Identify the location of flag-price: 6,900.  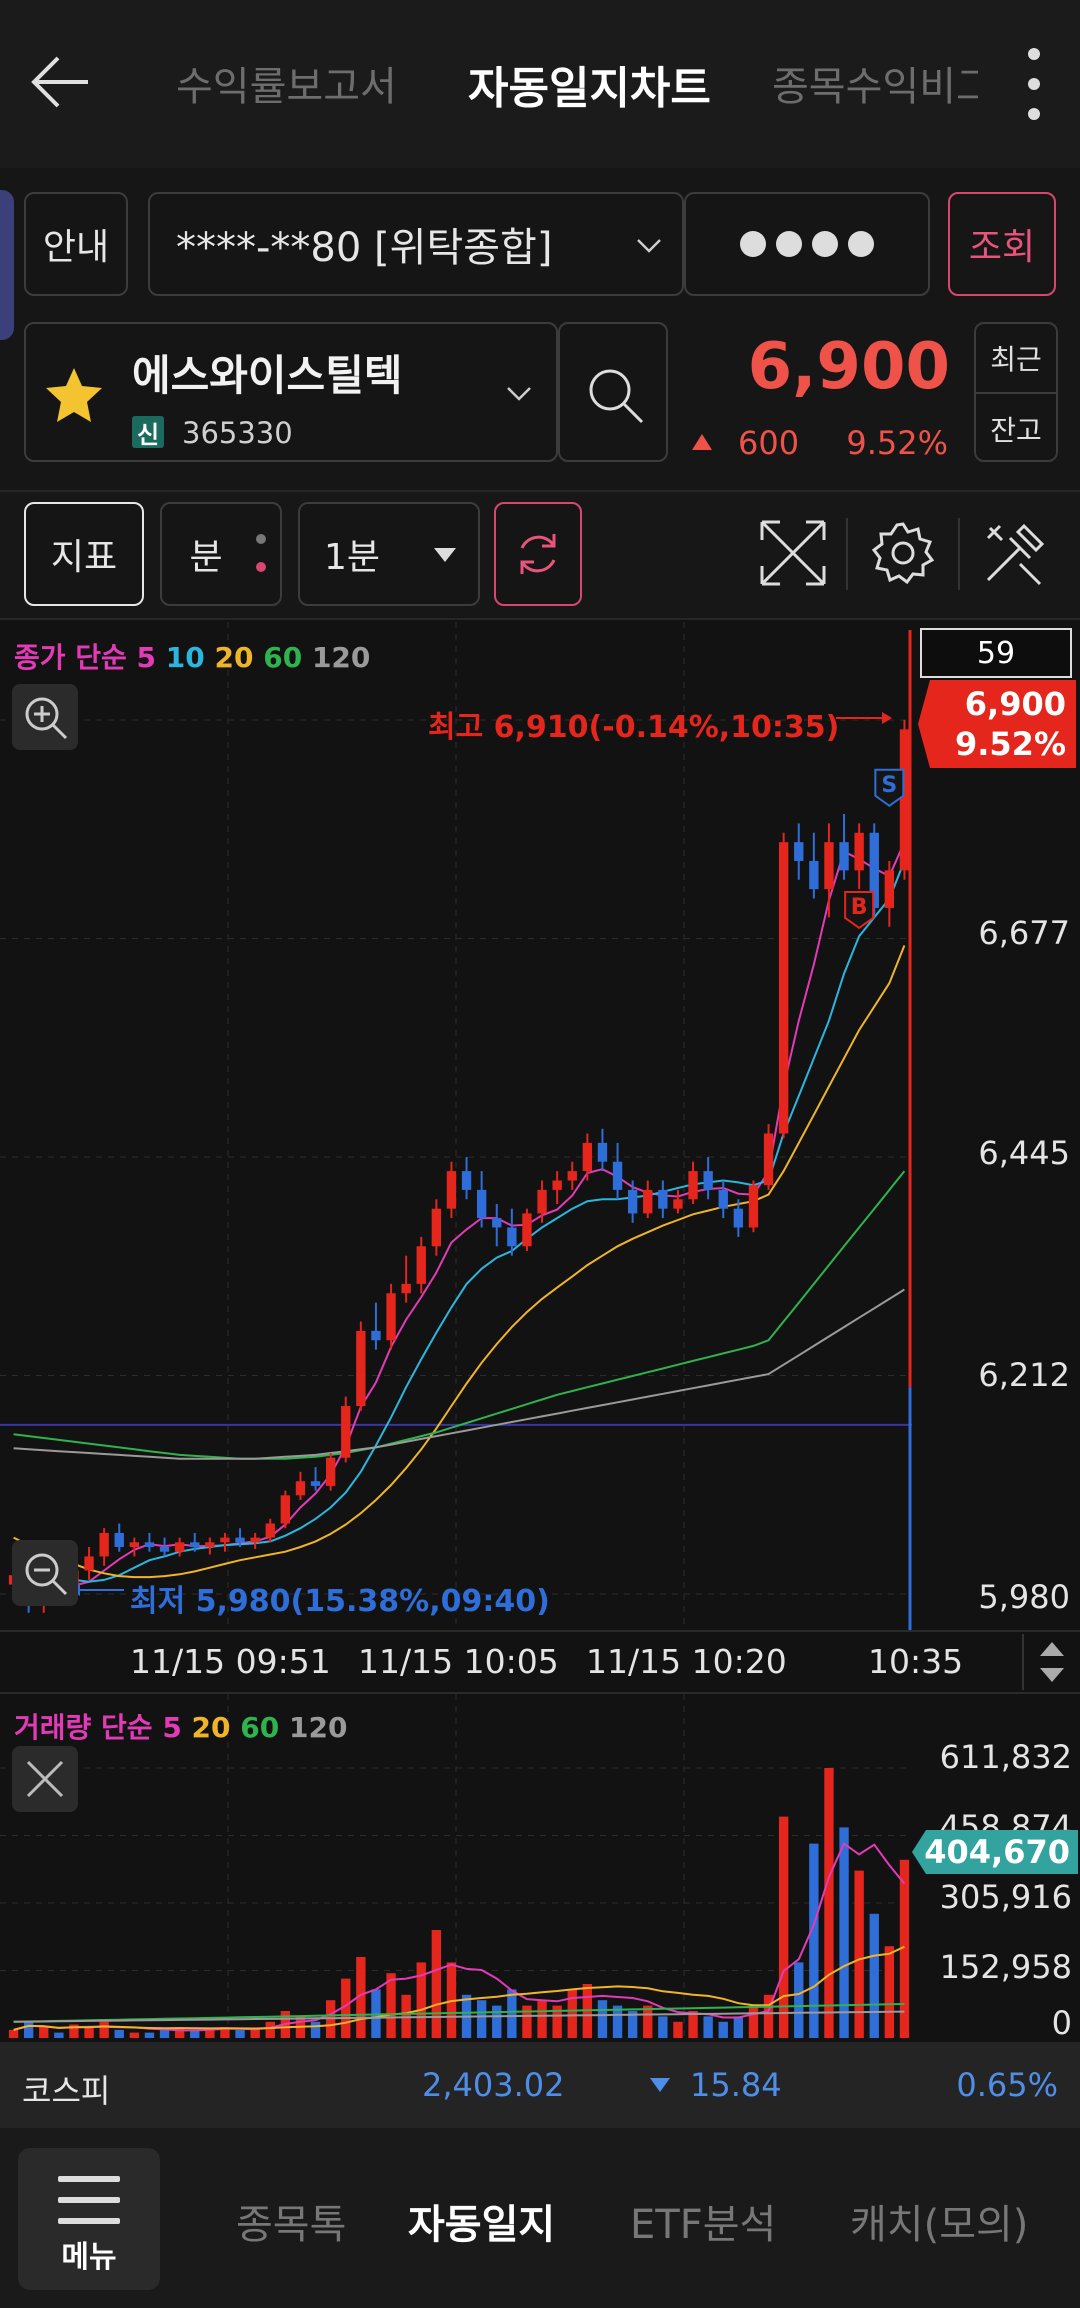
(1015, 704).